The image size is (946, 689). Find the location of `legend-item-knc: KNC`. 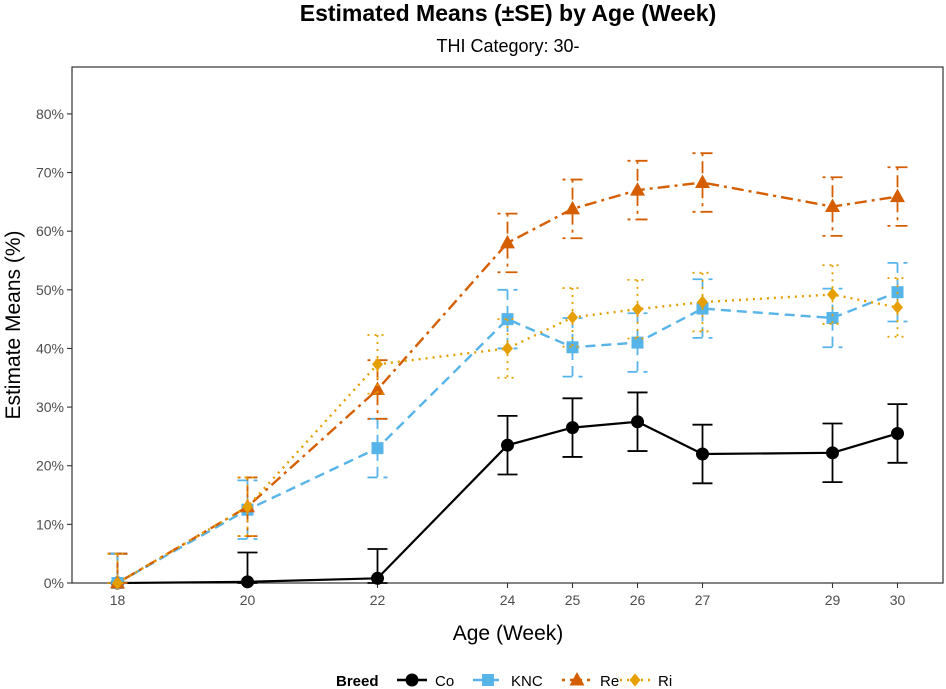

legend-item-knc: KNC is located at coordinates (508, 681).